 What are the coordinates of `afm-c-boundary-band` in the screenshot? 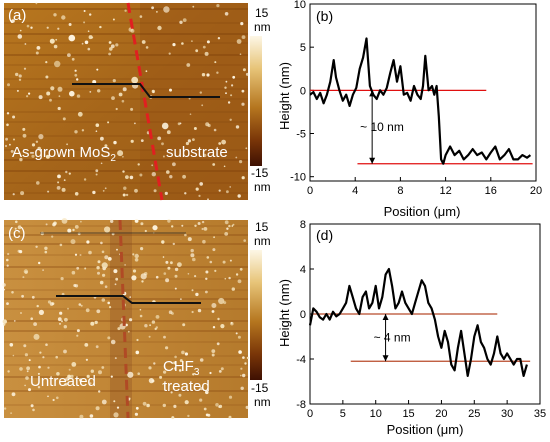 It's located at (121, 319).